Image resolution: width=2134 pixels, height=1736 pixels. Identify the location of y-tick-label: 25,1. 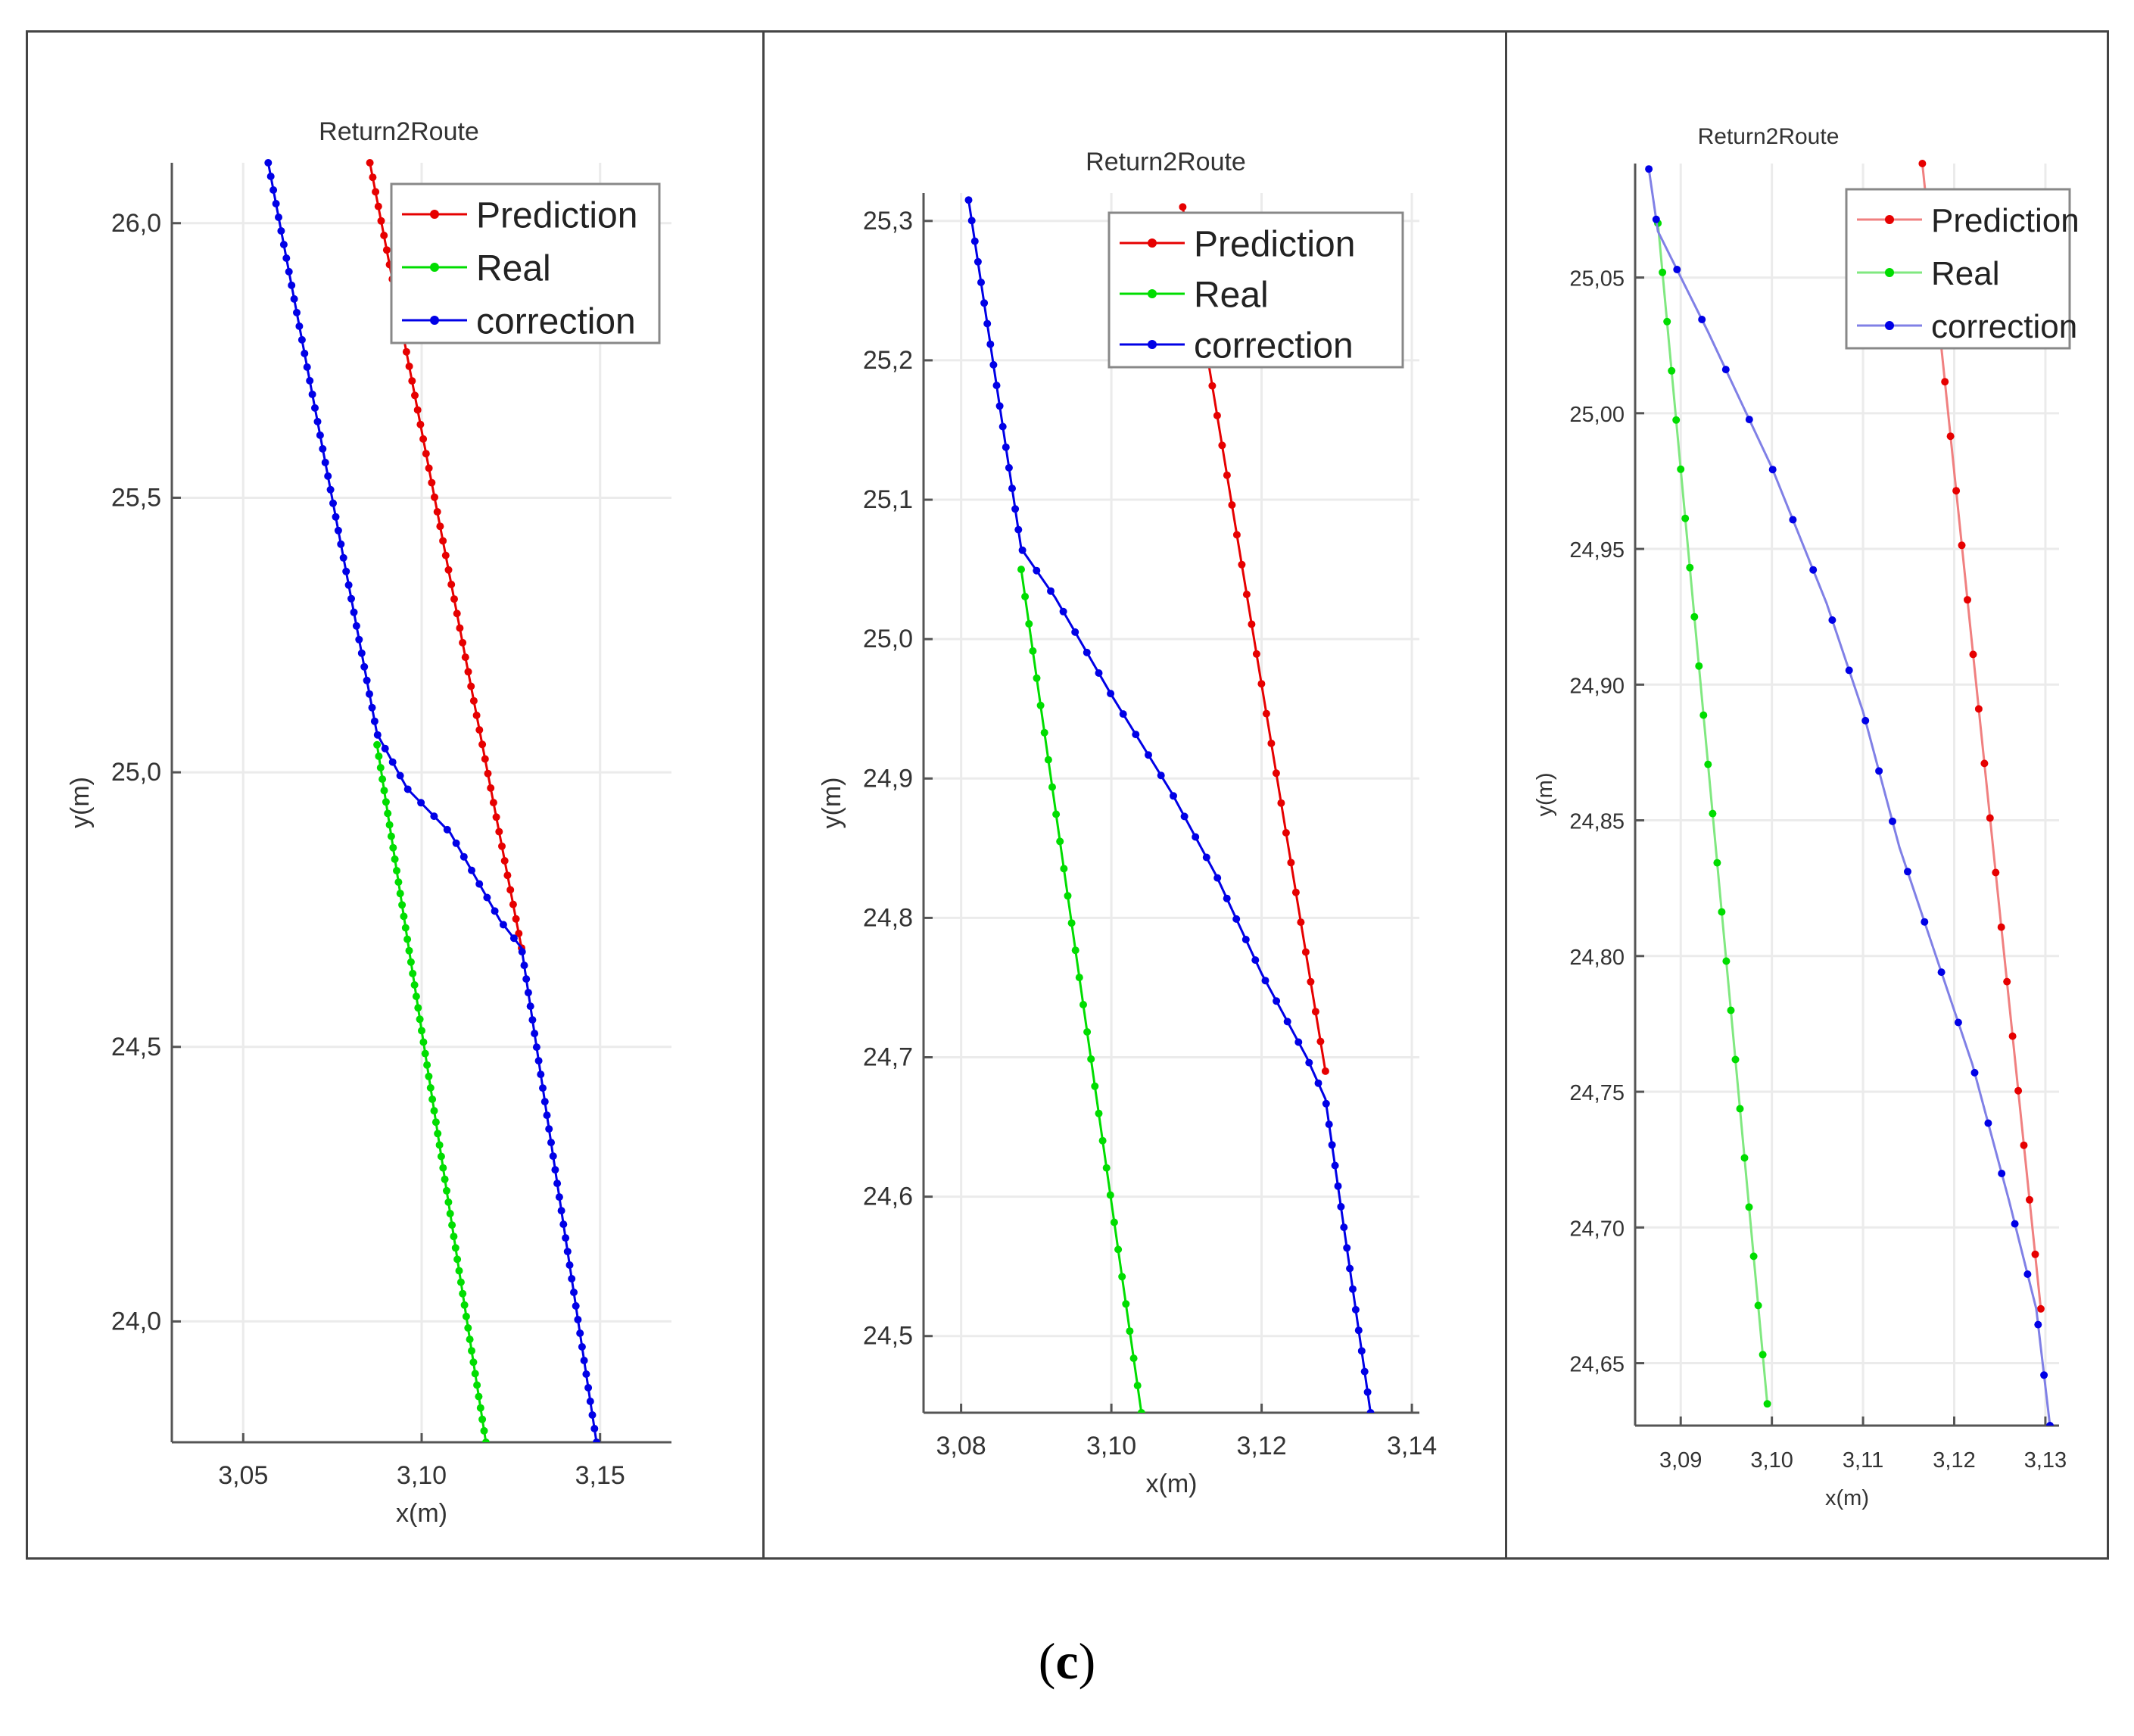
(888, 500).